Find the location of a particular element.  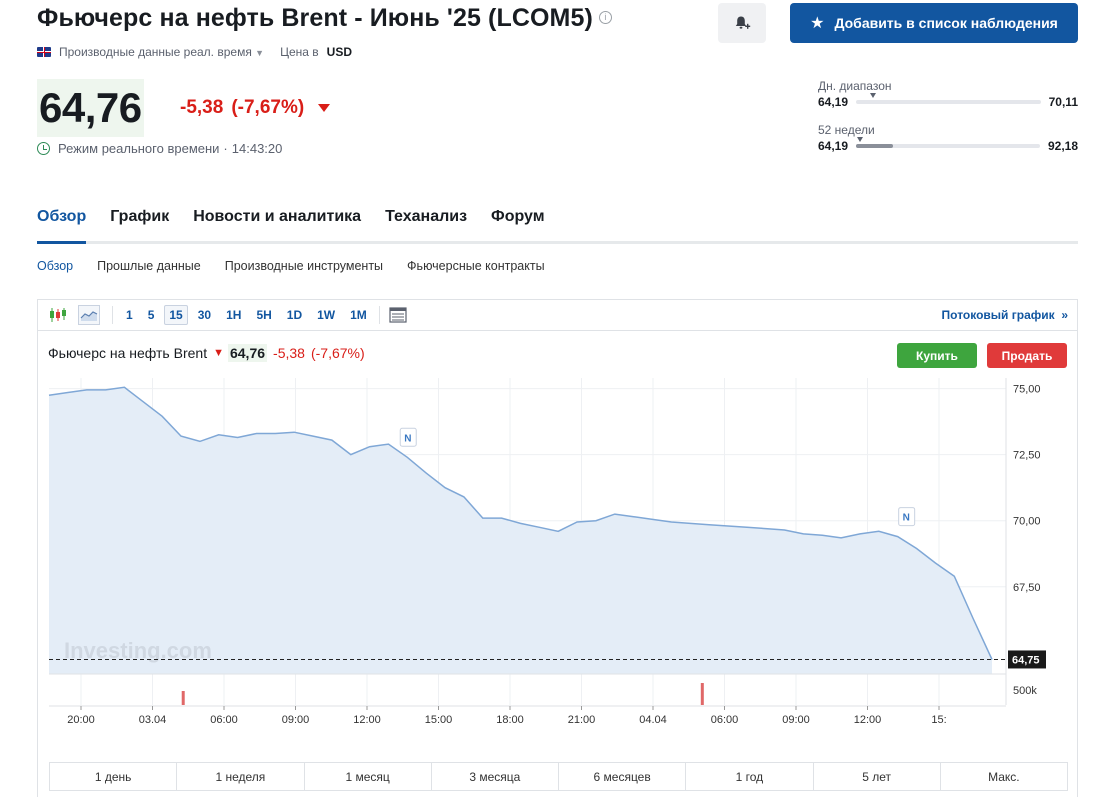

last-price-box: 64,76 is located at coordinates (90, 108).